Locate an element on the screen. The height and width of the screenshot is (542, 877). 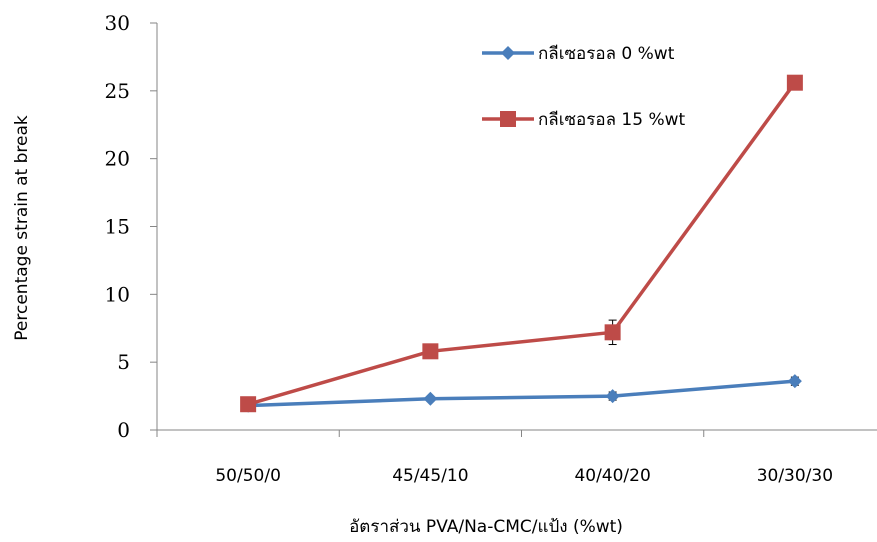
y-tick-label: 0 is located at coordinates (123, 430).